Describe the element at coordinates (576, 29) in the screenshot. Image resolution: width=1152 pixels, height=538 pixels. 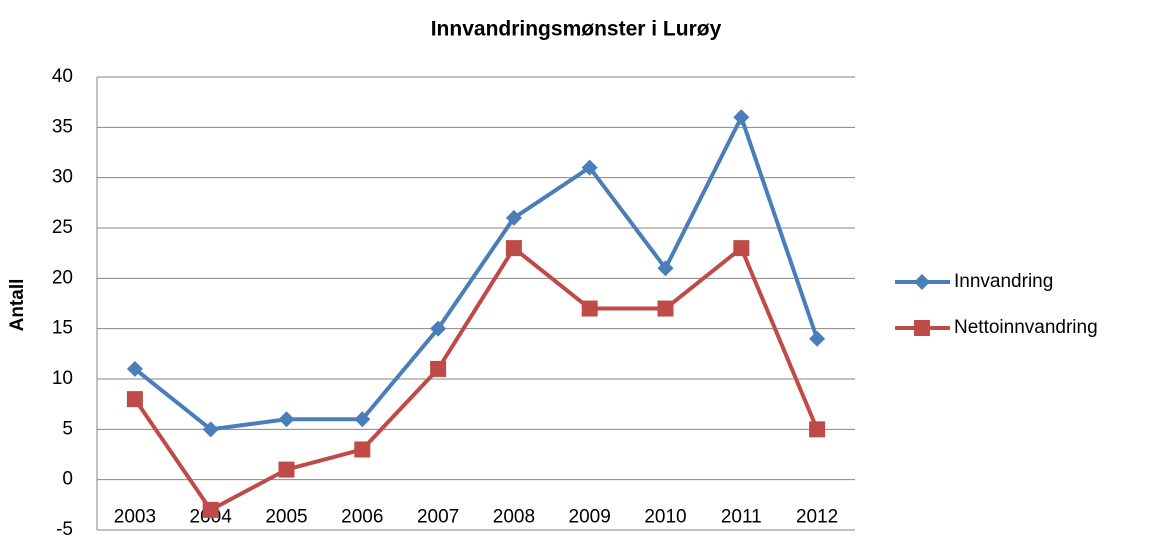
I see `chart-title: Innvandringsmønster i Lurøy` at that location.